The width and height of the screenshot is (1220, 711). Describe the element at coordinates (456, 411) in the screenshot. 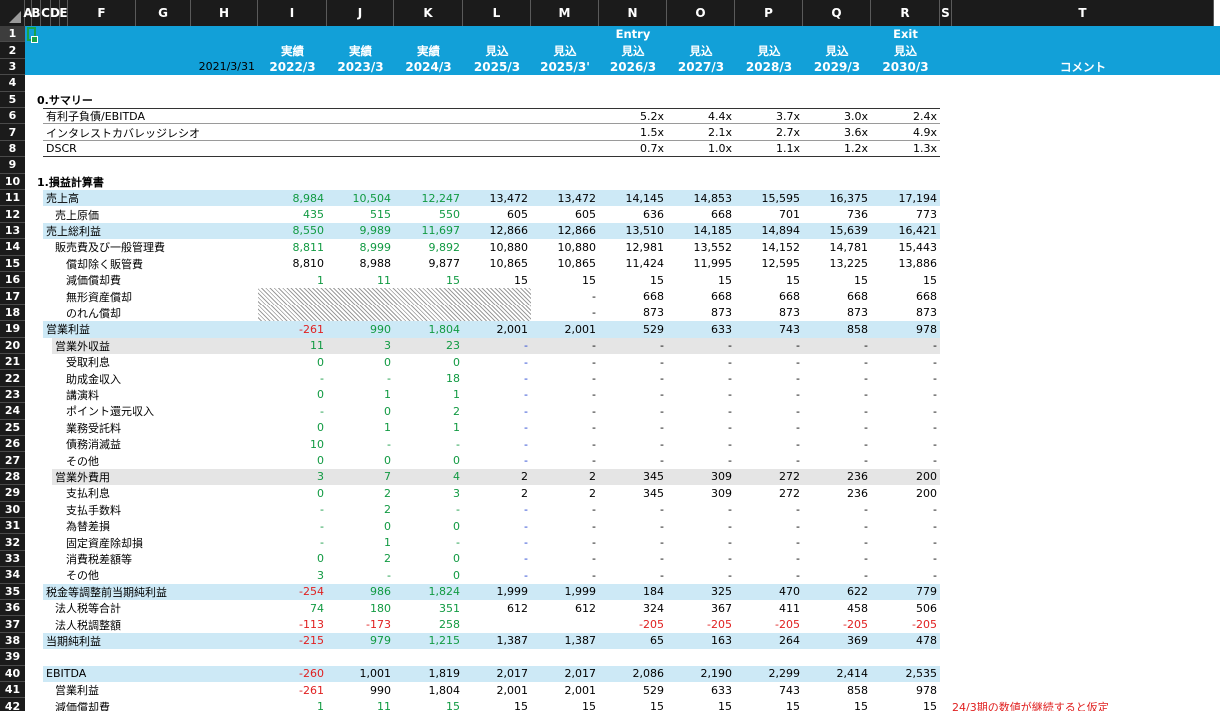

I see `cell-k24: 2` at that location.